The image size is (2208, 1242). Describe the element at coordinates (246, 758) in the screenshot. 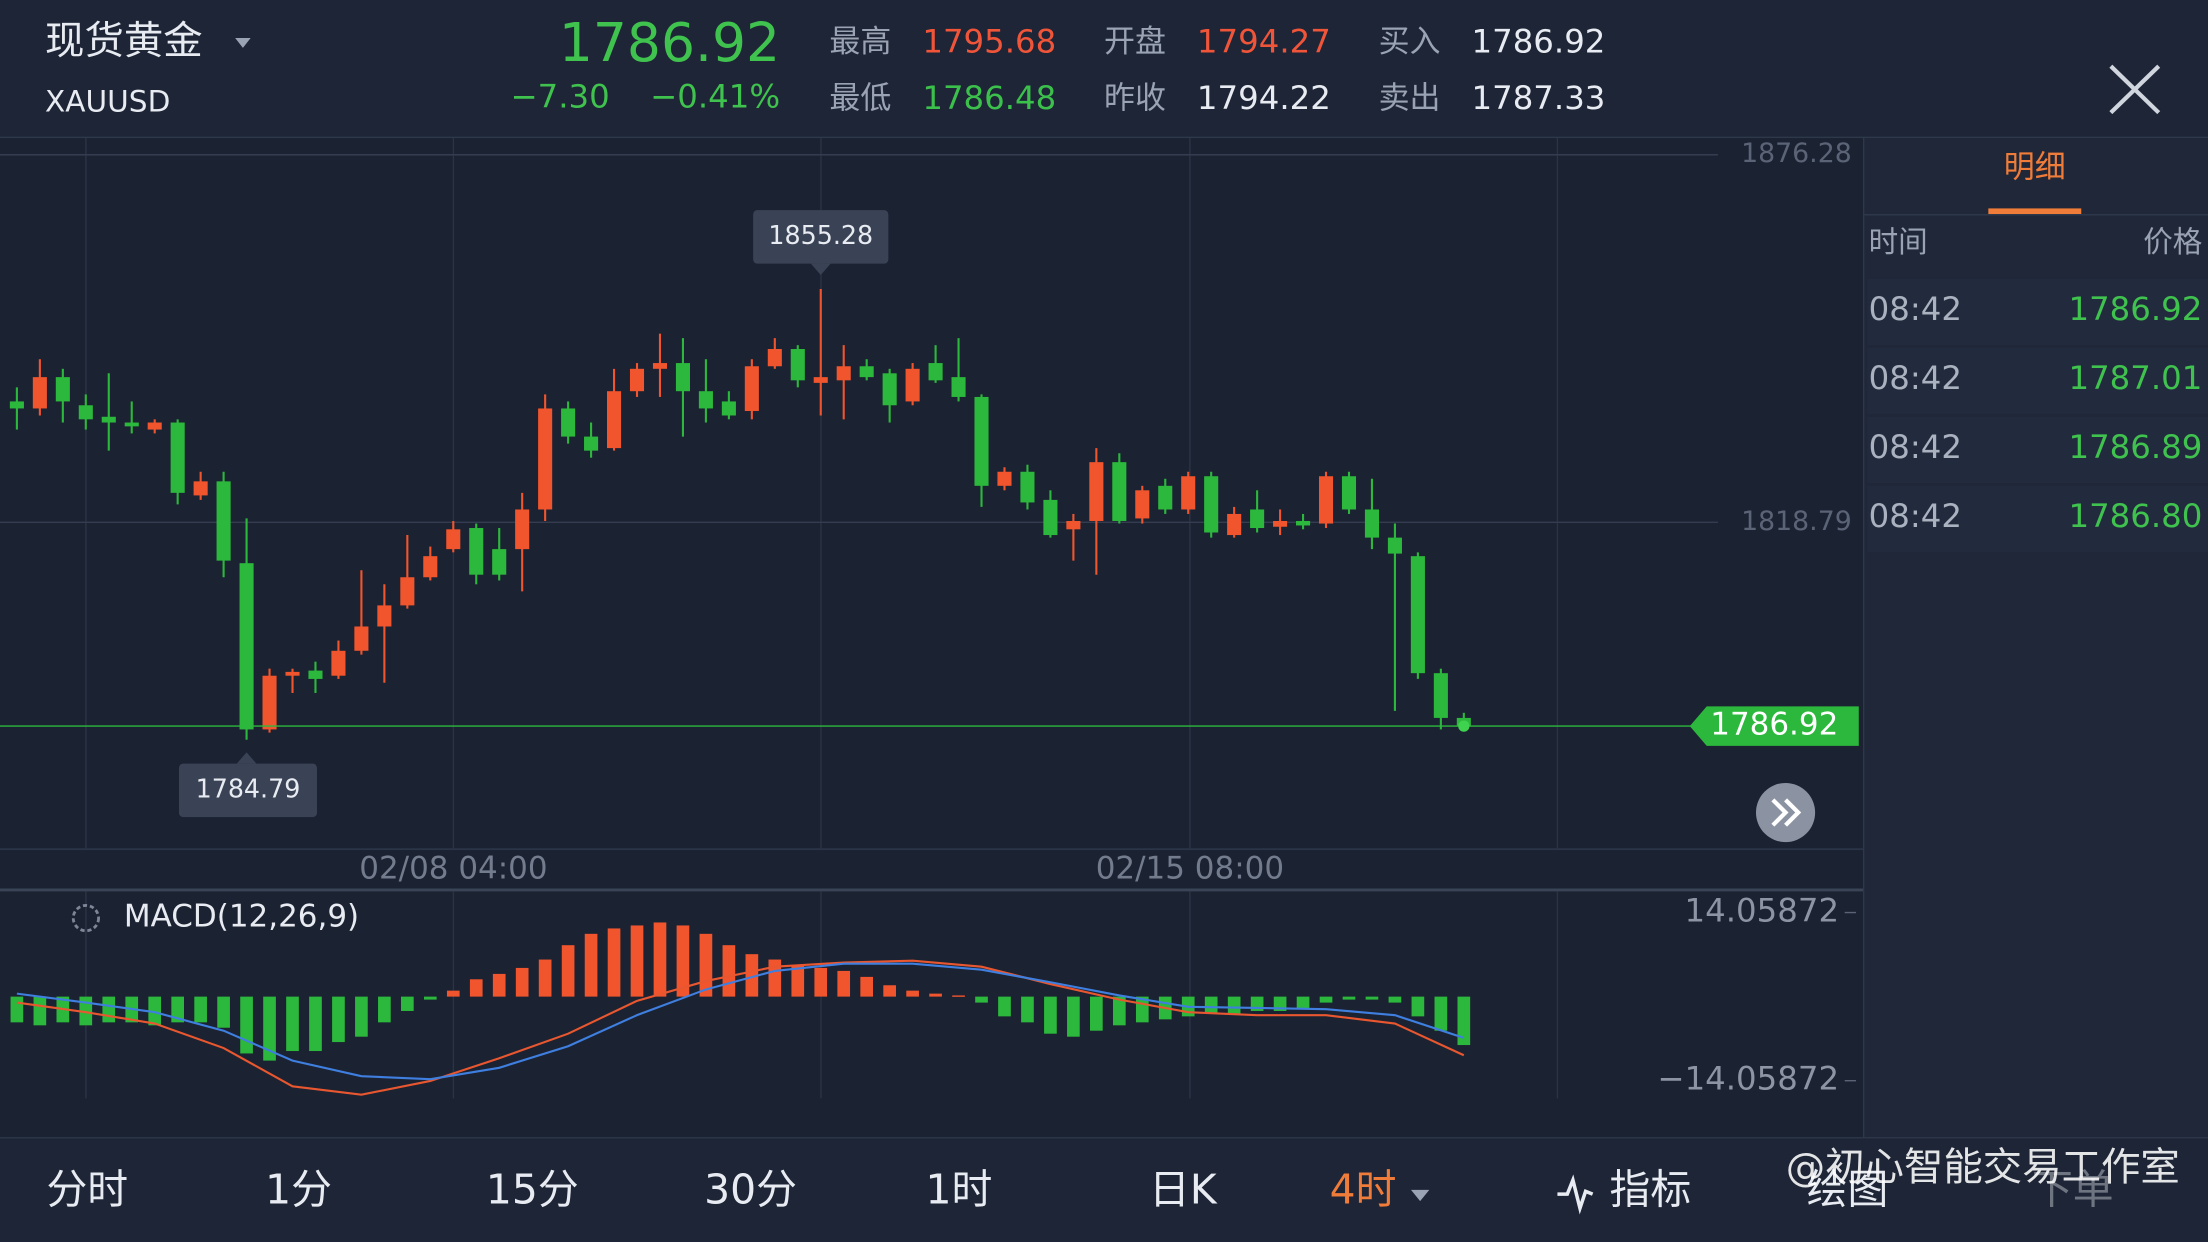

I see `annotation-pointer` at that location.